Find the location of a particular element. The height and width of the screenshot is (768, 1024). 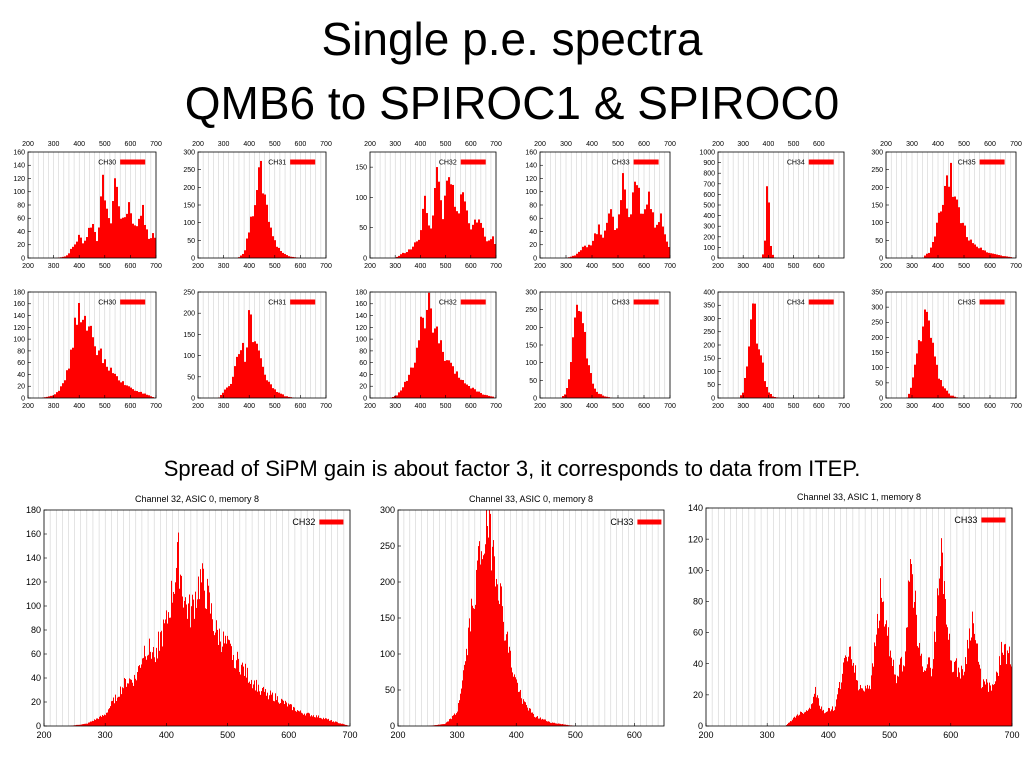

x-tick-label: 200 is located at coordinates (540, 266).